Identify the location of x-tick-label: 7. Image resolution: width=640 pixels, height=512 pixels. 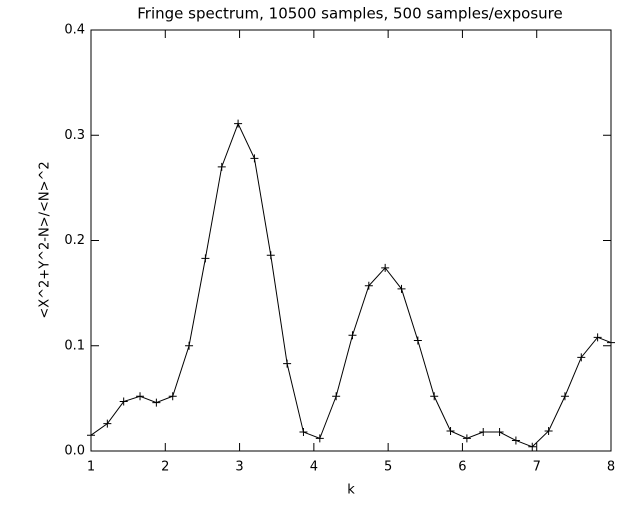
(537, 467).